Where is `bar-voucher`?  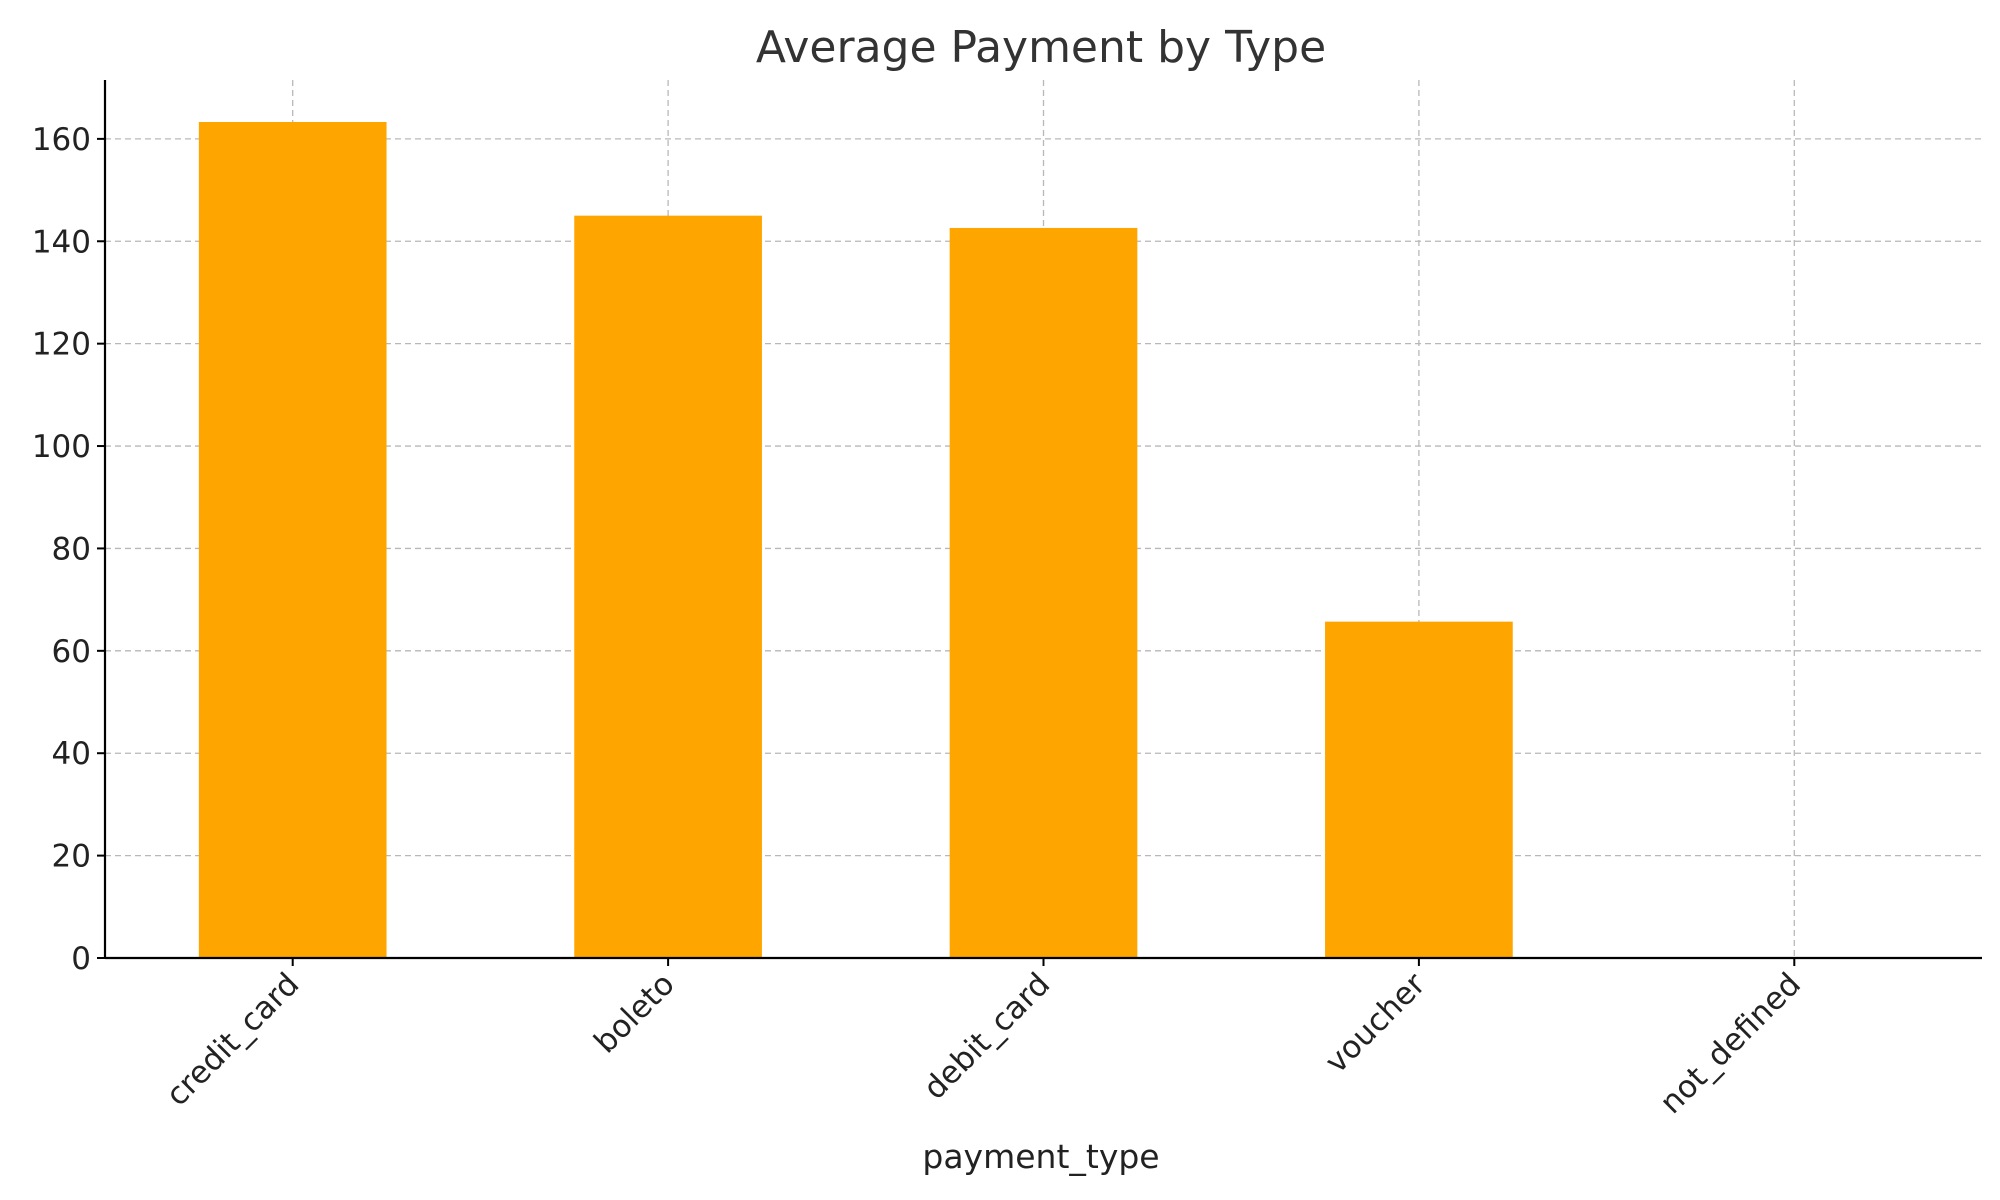 bar-voucher is located at coordinates (1419, 789).